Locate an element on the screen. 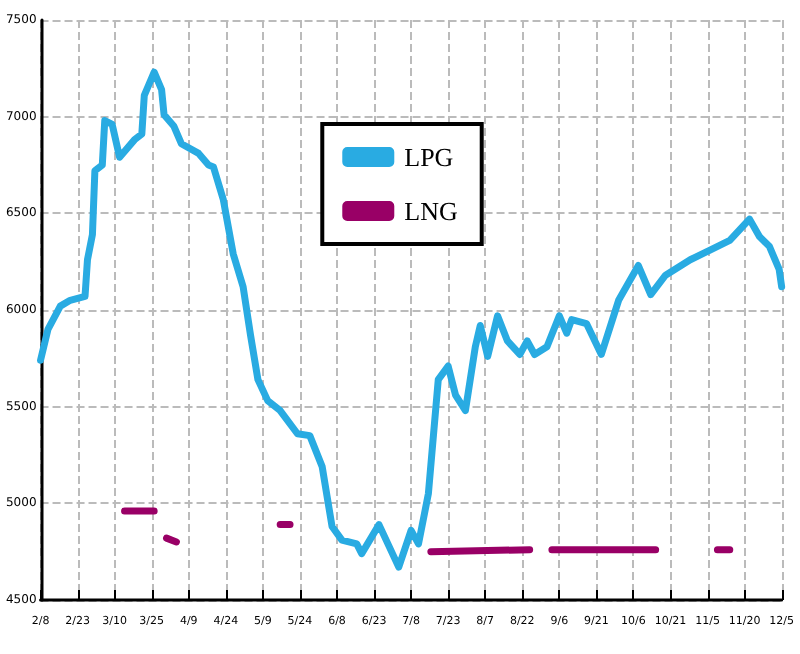  legend-label: LNG is located at coordinates (431, 211).